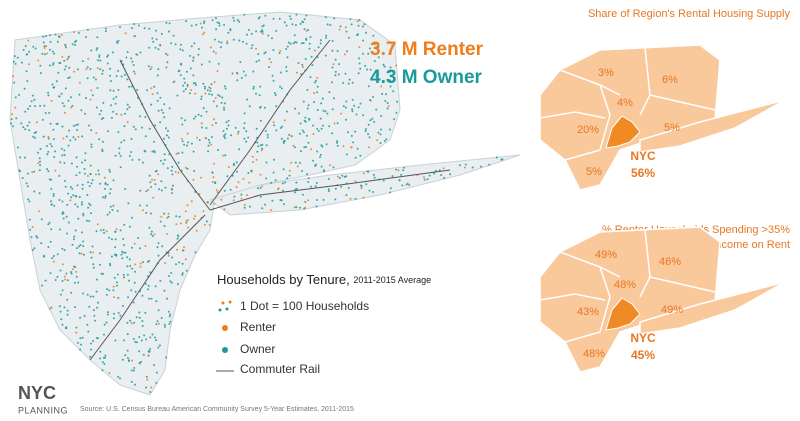 The image size is (800, 421). Describe the element at coordinates (324, 279) in the screenshot. I see `legend-title: Households by Tenure, 2011-2015 Average` at that location.